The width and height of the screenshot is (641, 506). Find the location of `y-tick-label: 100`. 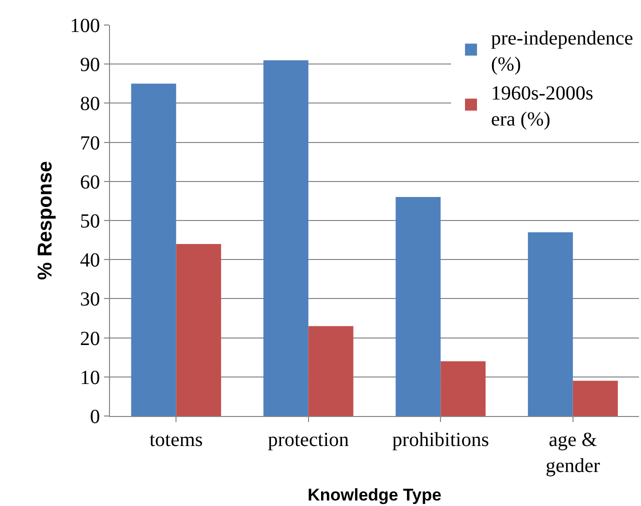

y-tick-label: 100 is located at coordinates (85, 26).